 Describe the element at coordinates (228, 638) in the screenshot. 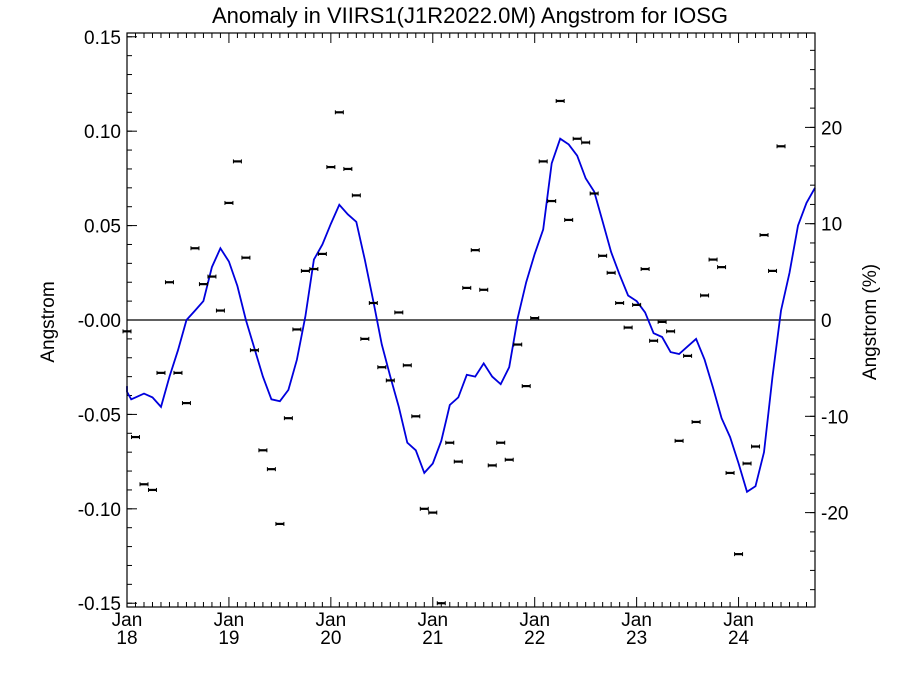

I see `x-tick-label-year: 19` at that location.